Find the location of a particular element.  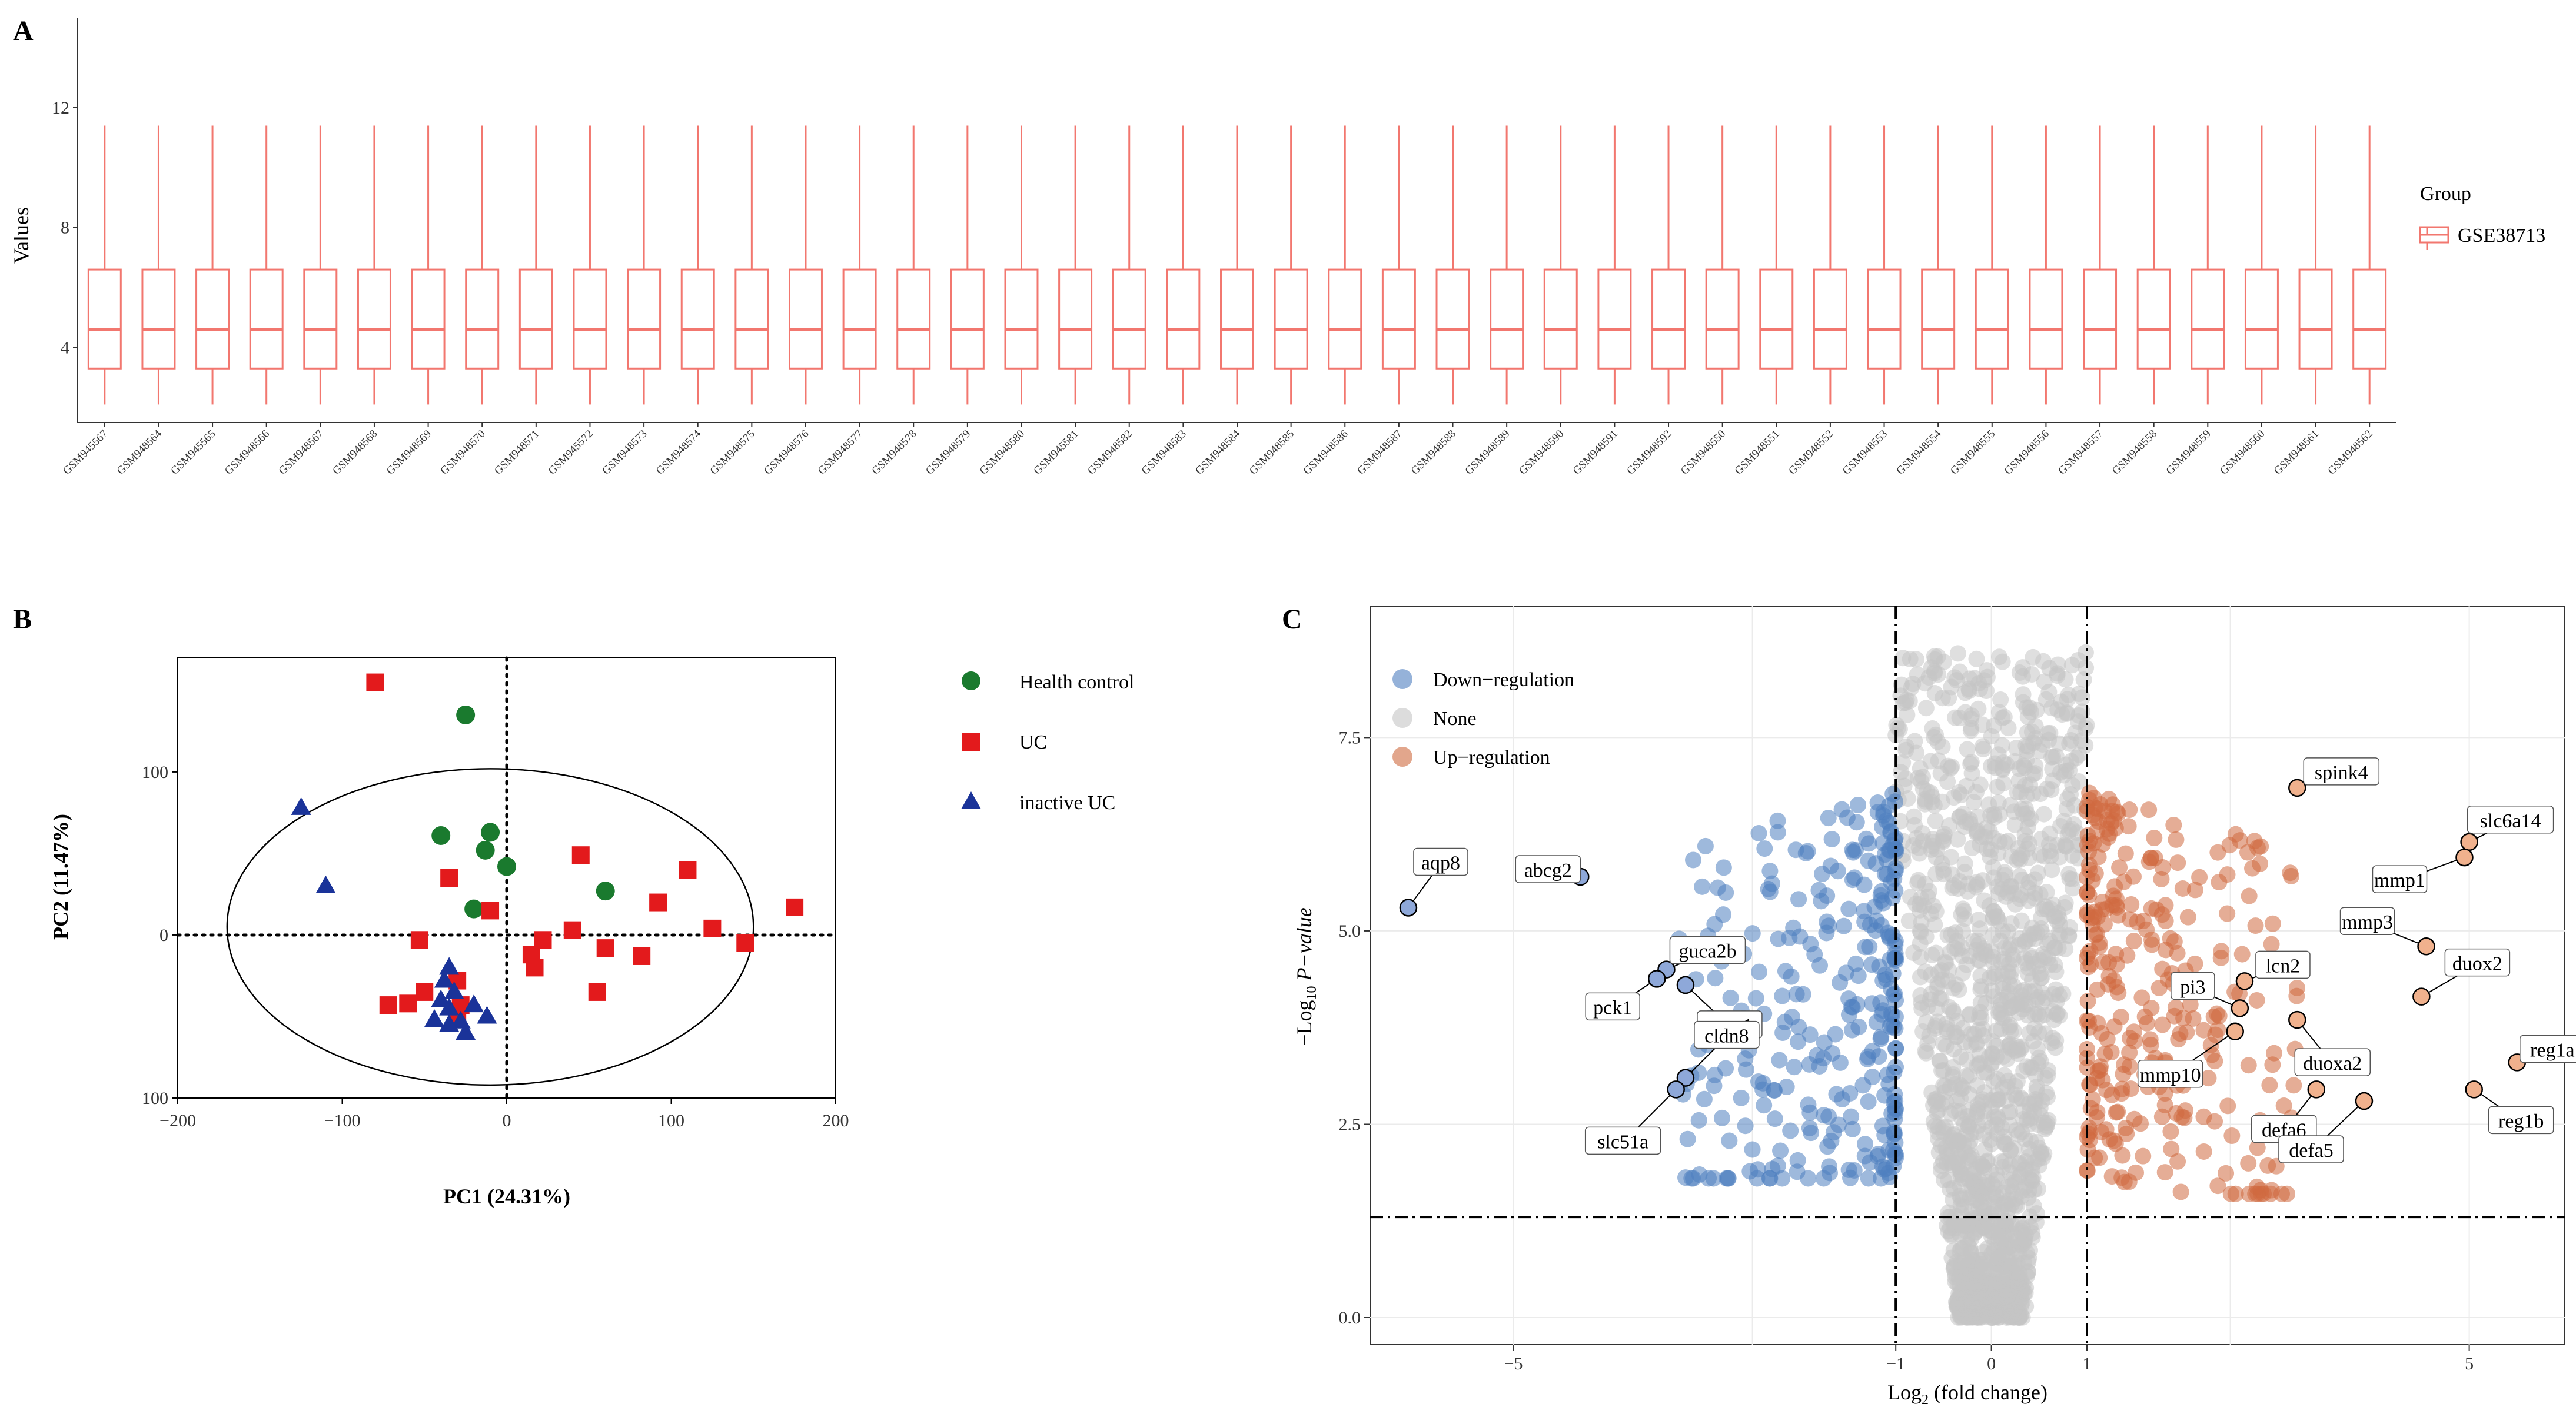

legend-marker-health-control is located at coordinates (971, 680).